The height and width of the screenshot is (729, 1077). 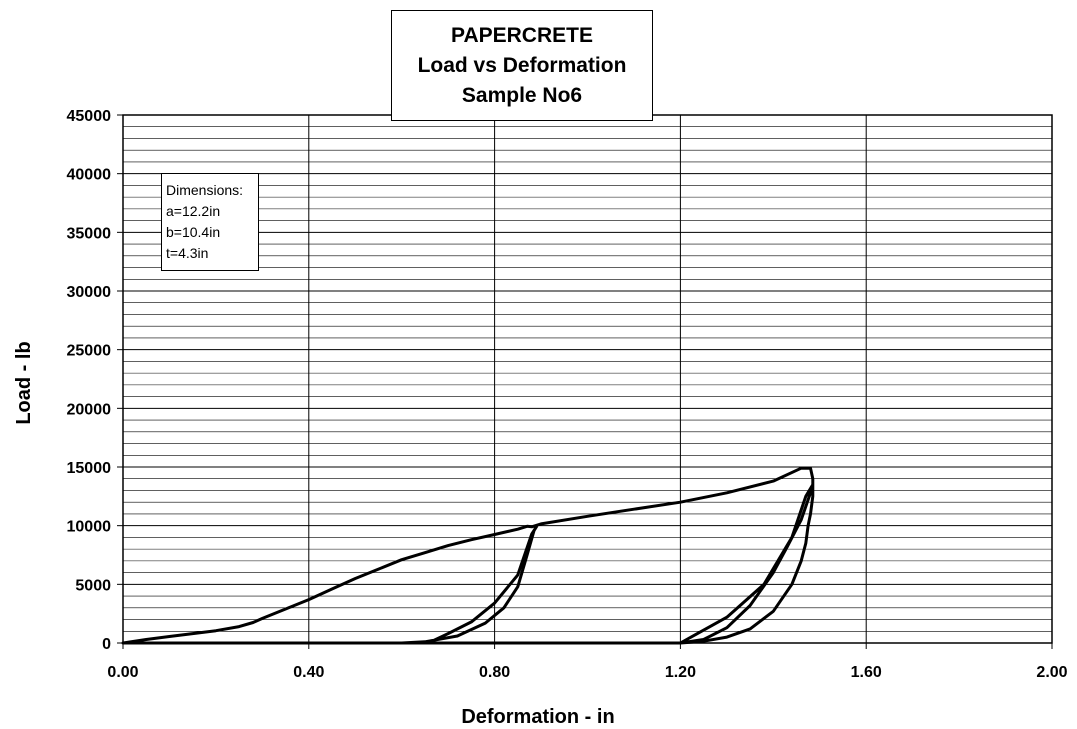 I want to click on annotation-t: t=4.3in, so click(x=187, y=253).